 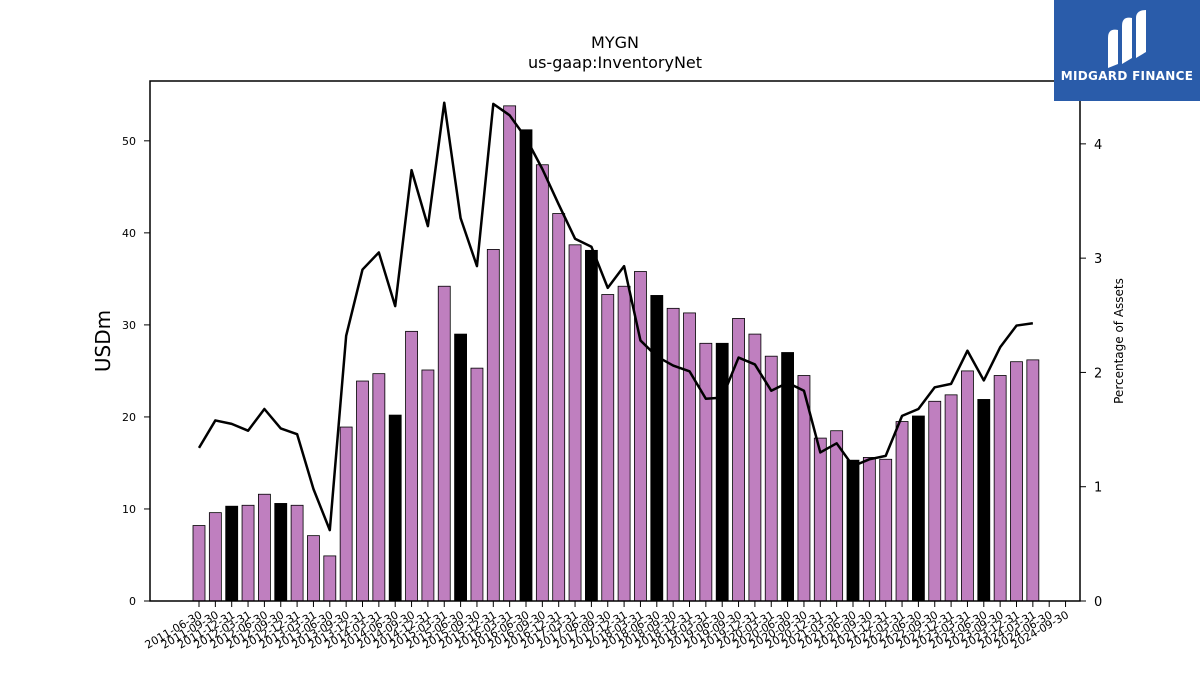 What do you see at coordinates (1098, 373) in the screenshot?
I see `y2-tick-label: 2` at bounding box center [1098, 373].